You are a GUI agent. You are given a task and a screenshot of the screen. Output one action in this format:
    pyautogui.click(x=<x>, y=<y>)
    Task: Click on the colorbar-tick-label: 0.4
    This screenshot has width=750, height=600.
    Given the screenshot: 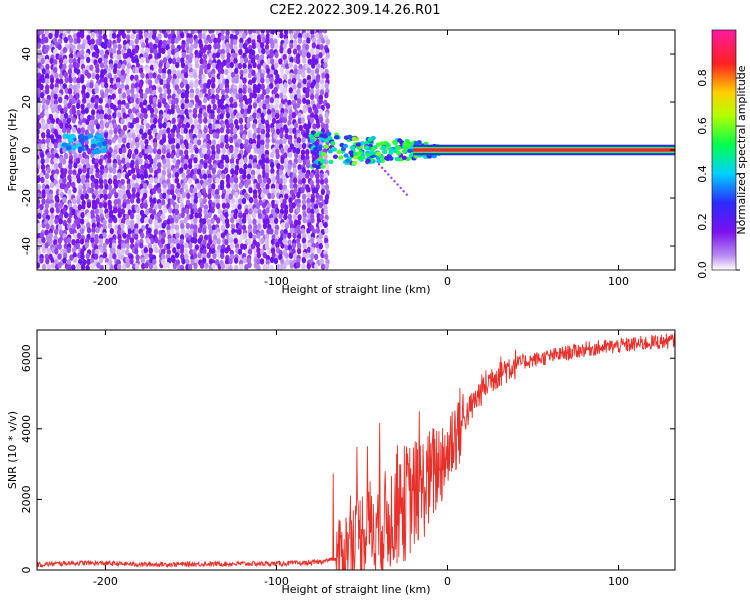 What is the action you would take?
    pyautogui.click(x=702, y=174)
    